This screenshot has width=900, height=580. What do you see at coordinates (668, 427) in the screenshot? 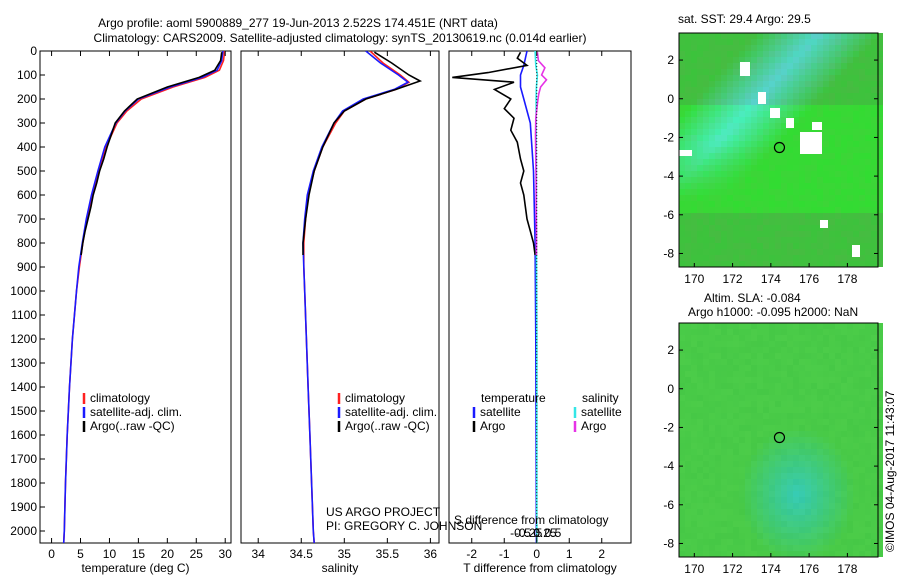
I see `map-y-tick-label: -2` at bounding box center [668, 427].